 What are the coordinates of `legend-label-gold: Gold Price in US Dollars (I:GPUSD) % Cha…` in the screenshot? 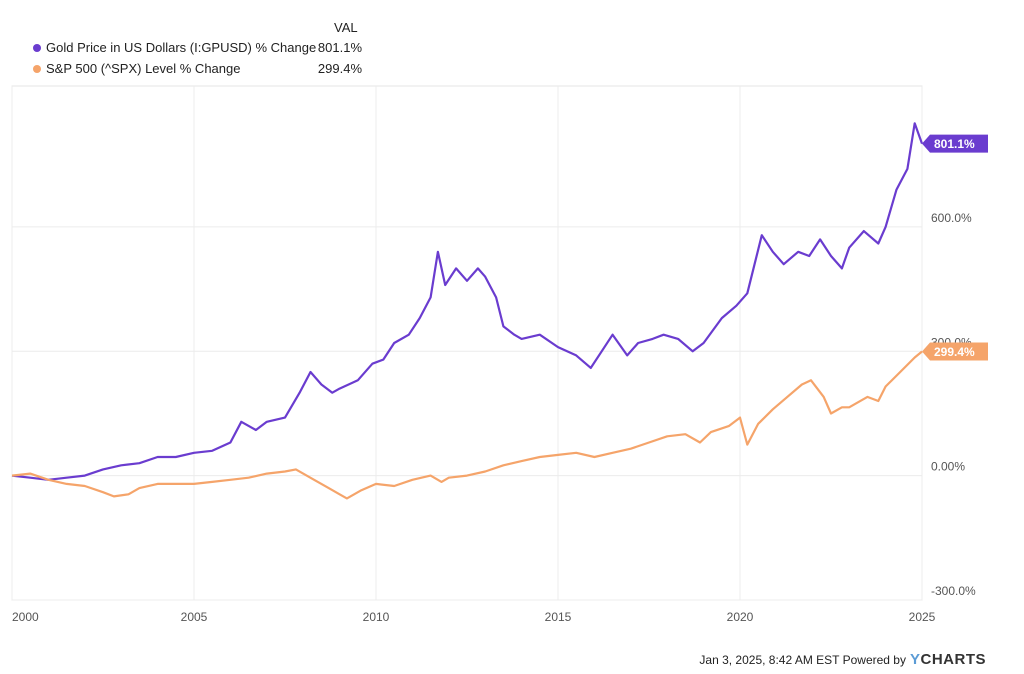 It's located at (181, 47).